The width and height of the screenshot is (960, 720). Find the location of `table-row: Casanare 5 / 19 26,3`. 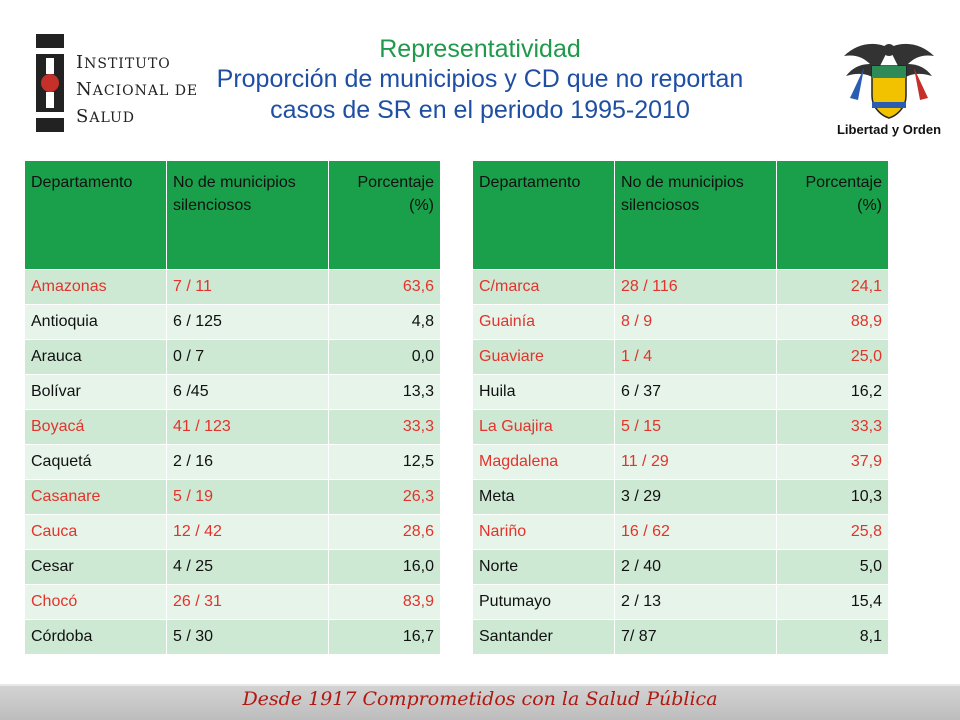

table-row: Casanare 5 / 19 26,3 is located at coordinates (232, 497).